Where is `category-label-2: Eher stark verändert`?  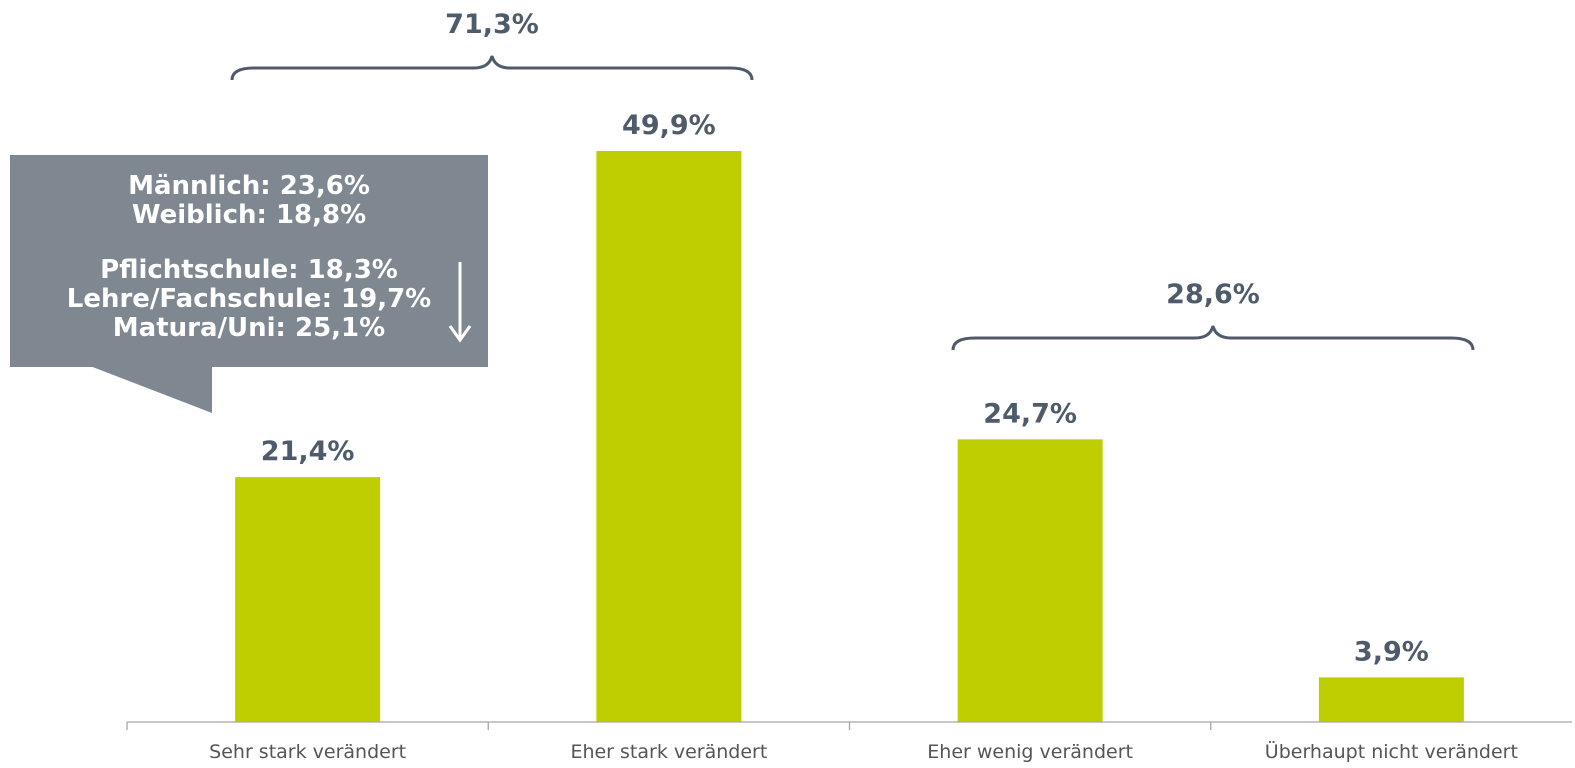 category-label-2: Eher stark verändert is located at coordinates (668, 752).